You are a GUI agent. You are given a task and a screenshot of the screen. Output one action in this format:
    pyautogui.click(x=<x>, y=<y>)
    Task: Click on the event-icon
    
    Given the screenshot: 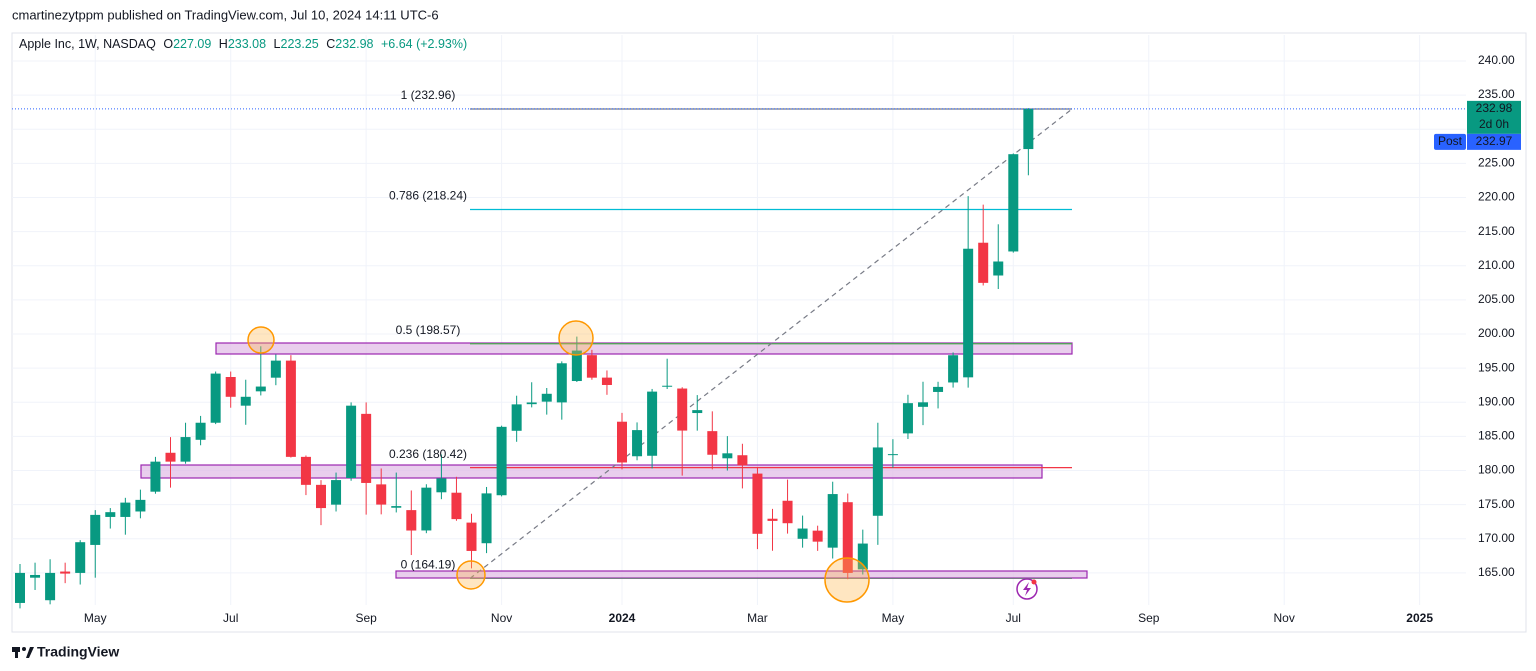 What is the action you would take?
    pyautogui.click(x=1027, y=589)
    